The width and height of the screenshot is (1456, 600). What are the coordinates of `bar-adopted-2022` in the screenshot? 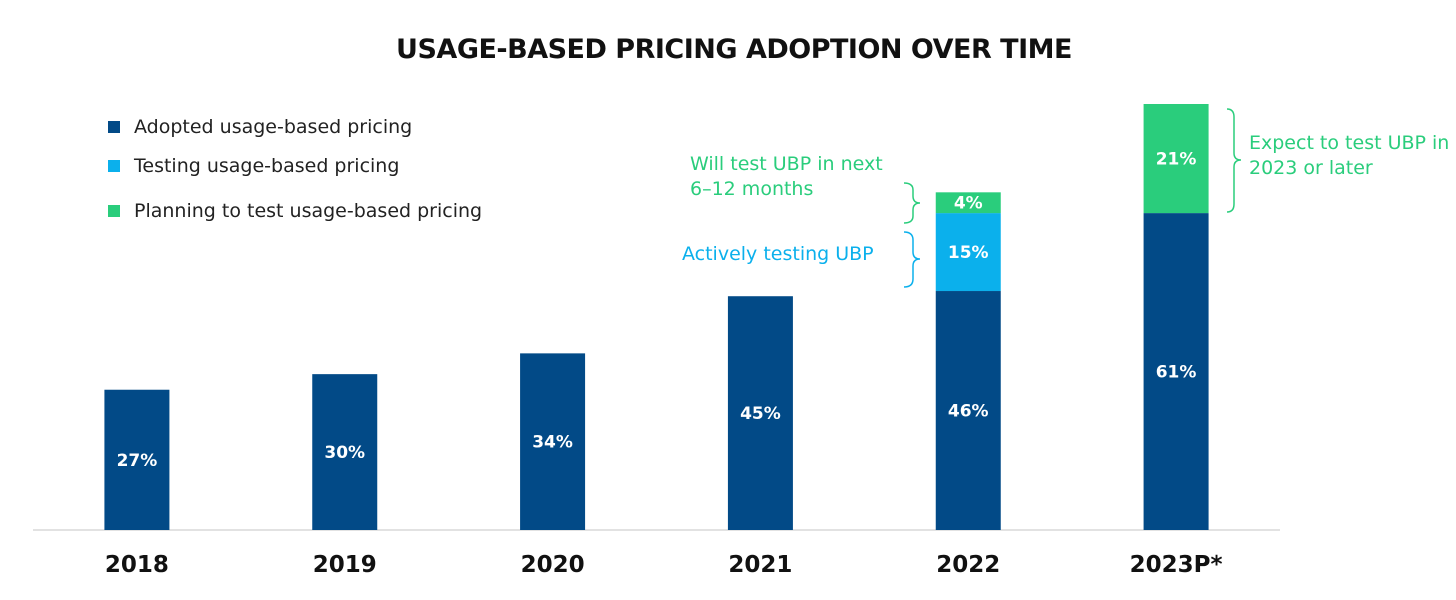 It's located at (968, 410).